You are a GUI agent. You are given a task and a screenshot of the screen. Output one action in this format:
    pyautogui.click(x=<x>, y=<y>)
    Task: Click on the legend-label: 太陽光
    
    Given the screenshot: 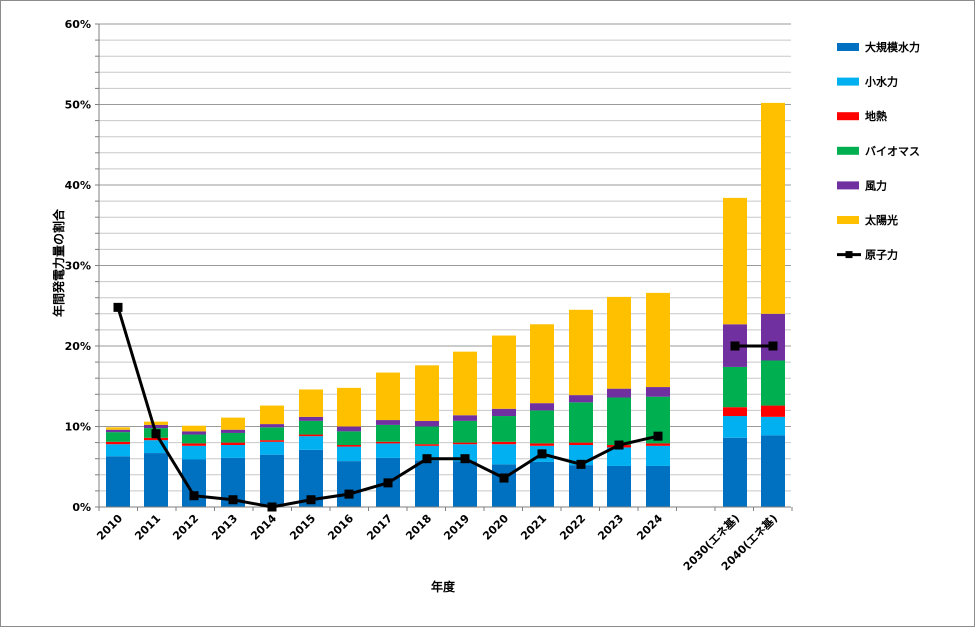 What is the action you would take?
    pyautogui.click(x=881, y=220)
    